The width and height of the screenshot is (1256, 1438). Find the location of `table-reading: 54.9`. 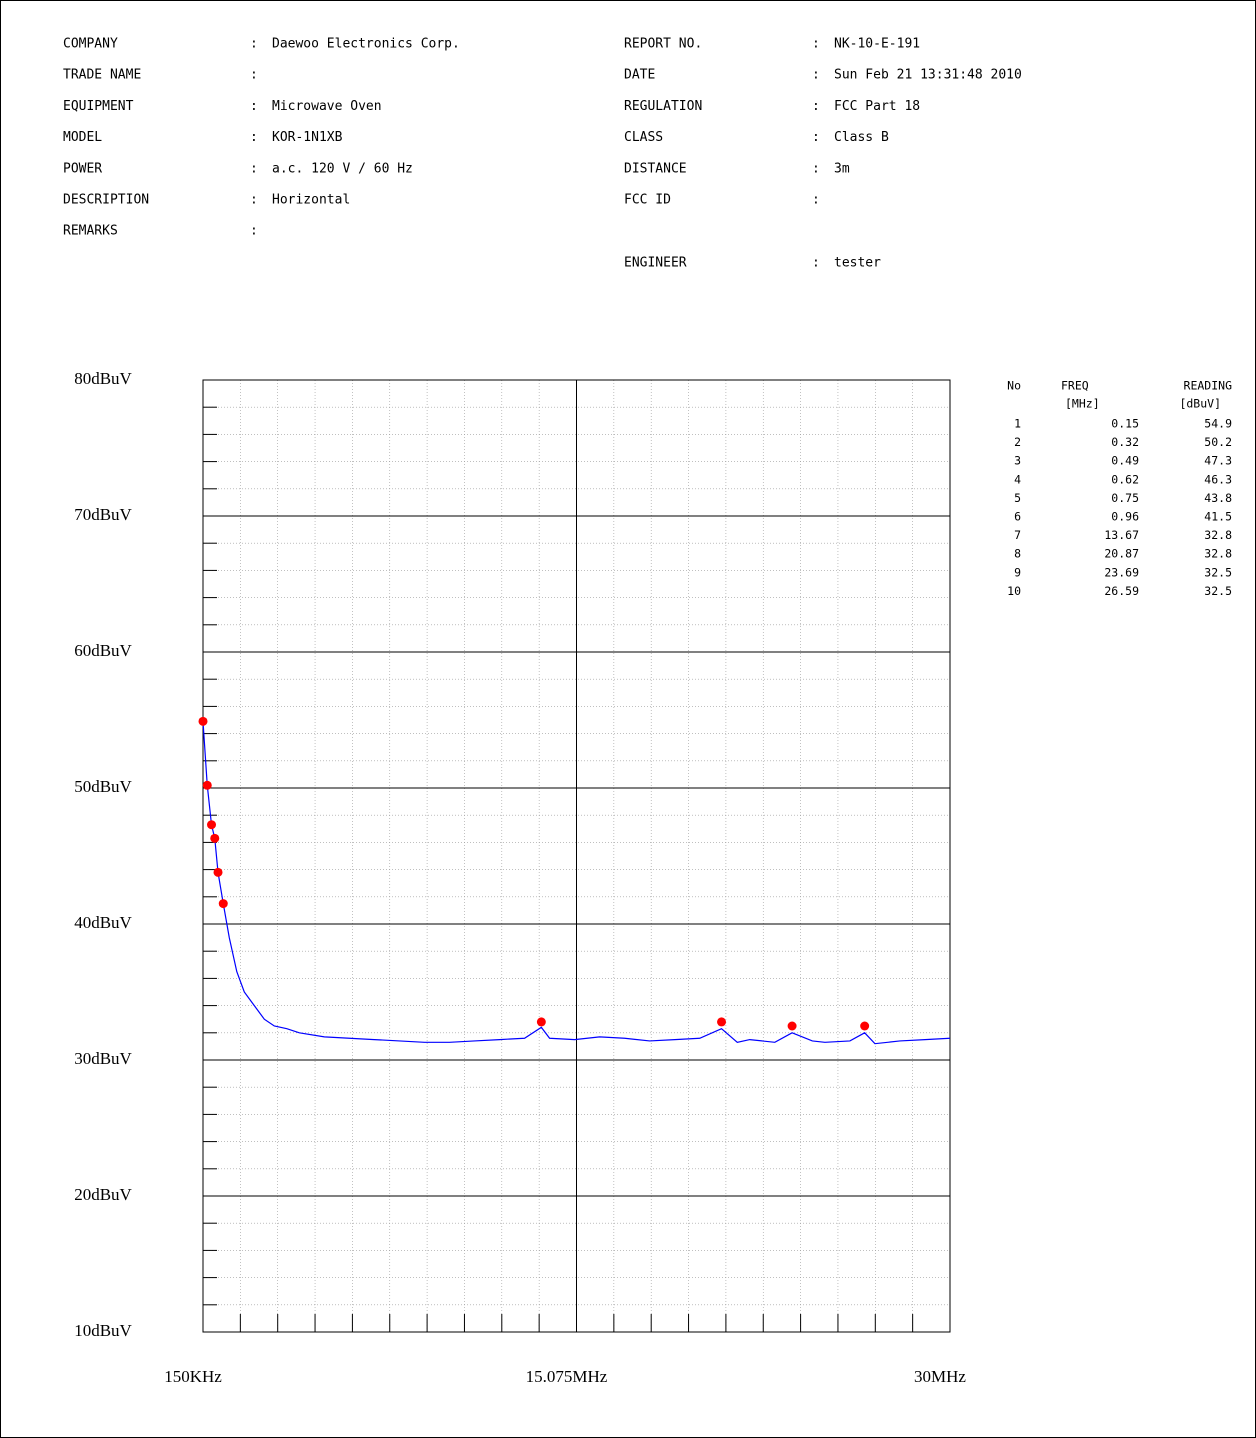

table-reading: 54.9 is located at coordinates (1218, 424).